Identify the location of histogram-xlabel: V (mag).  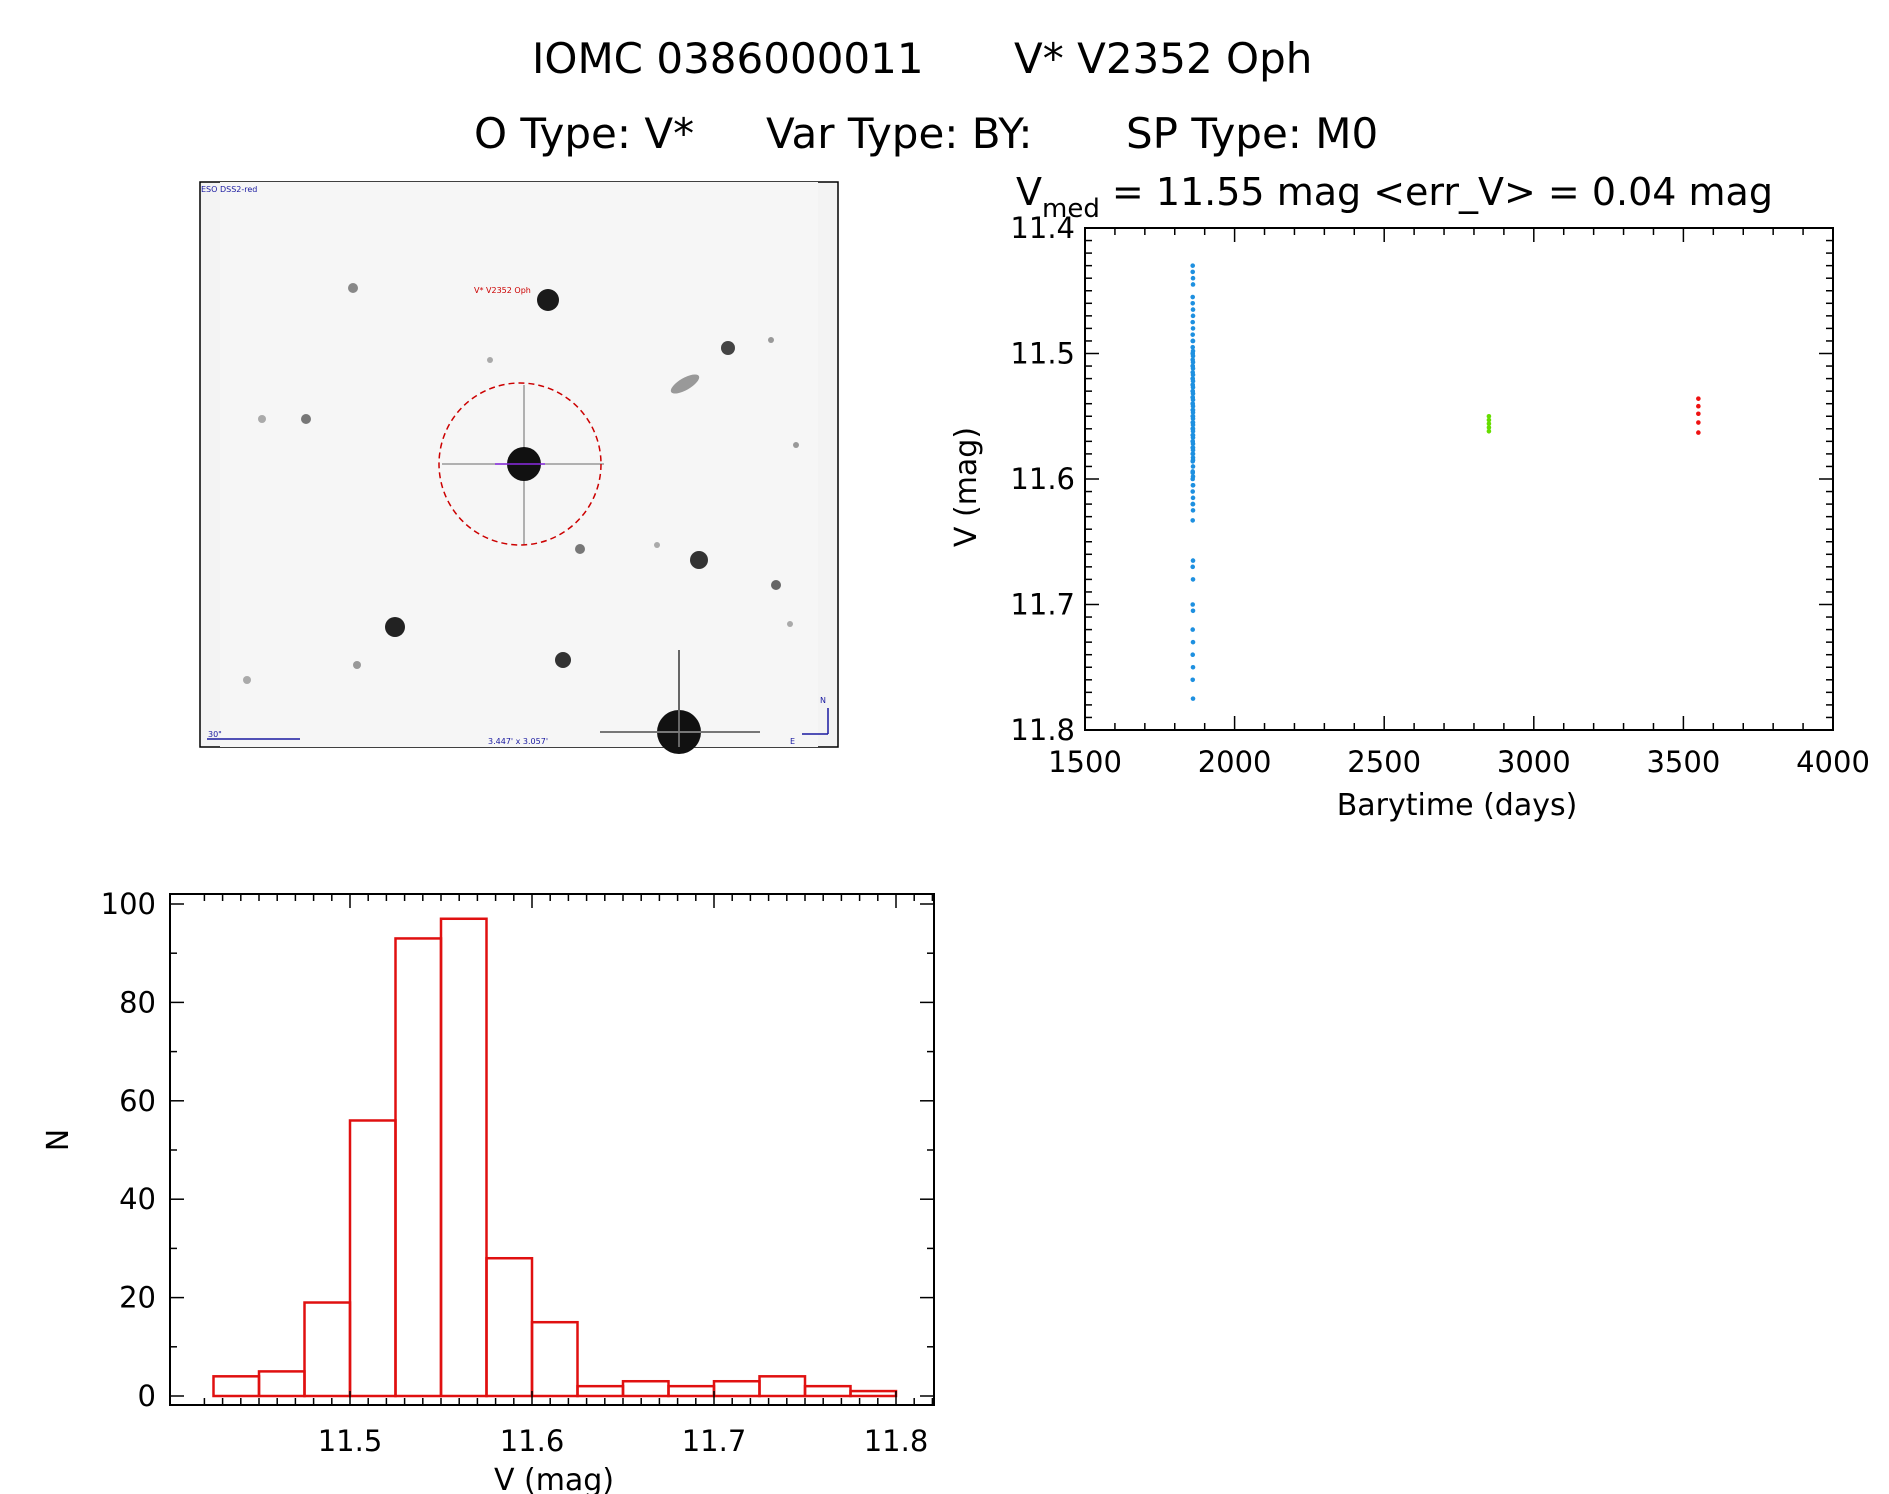
(554, 1478).